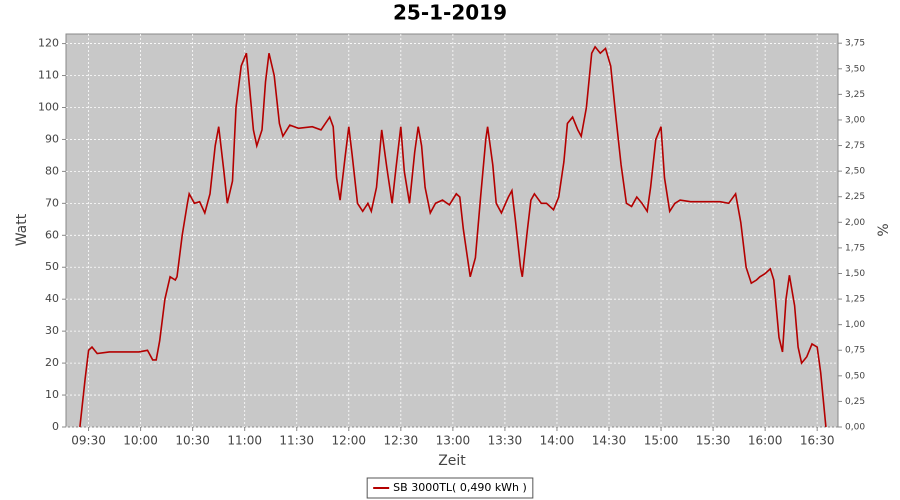 The width and height of the screenshot is (900, 500). I want to click on x-tick-label: 11:00, so click(244, 441).